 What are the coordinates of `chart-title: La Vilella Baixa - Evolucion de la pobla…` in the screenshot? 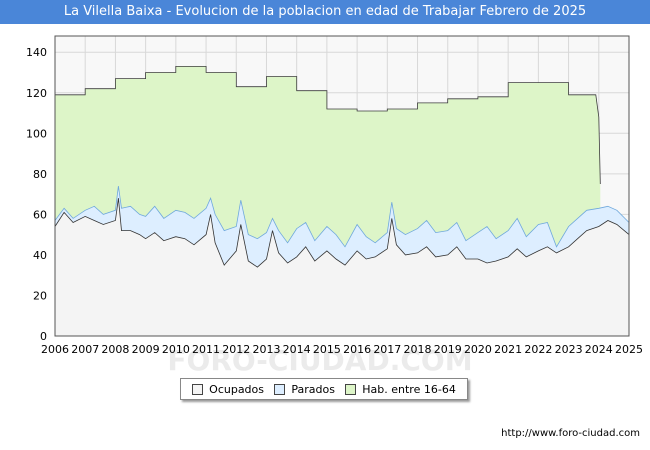 It's located at (325, 12).